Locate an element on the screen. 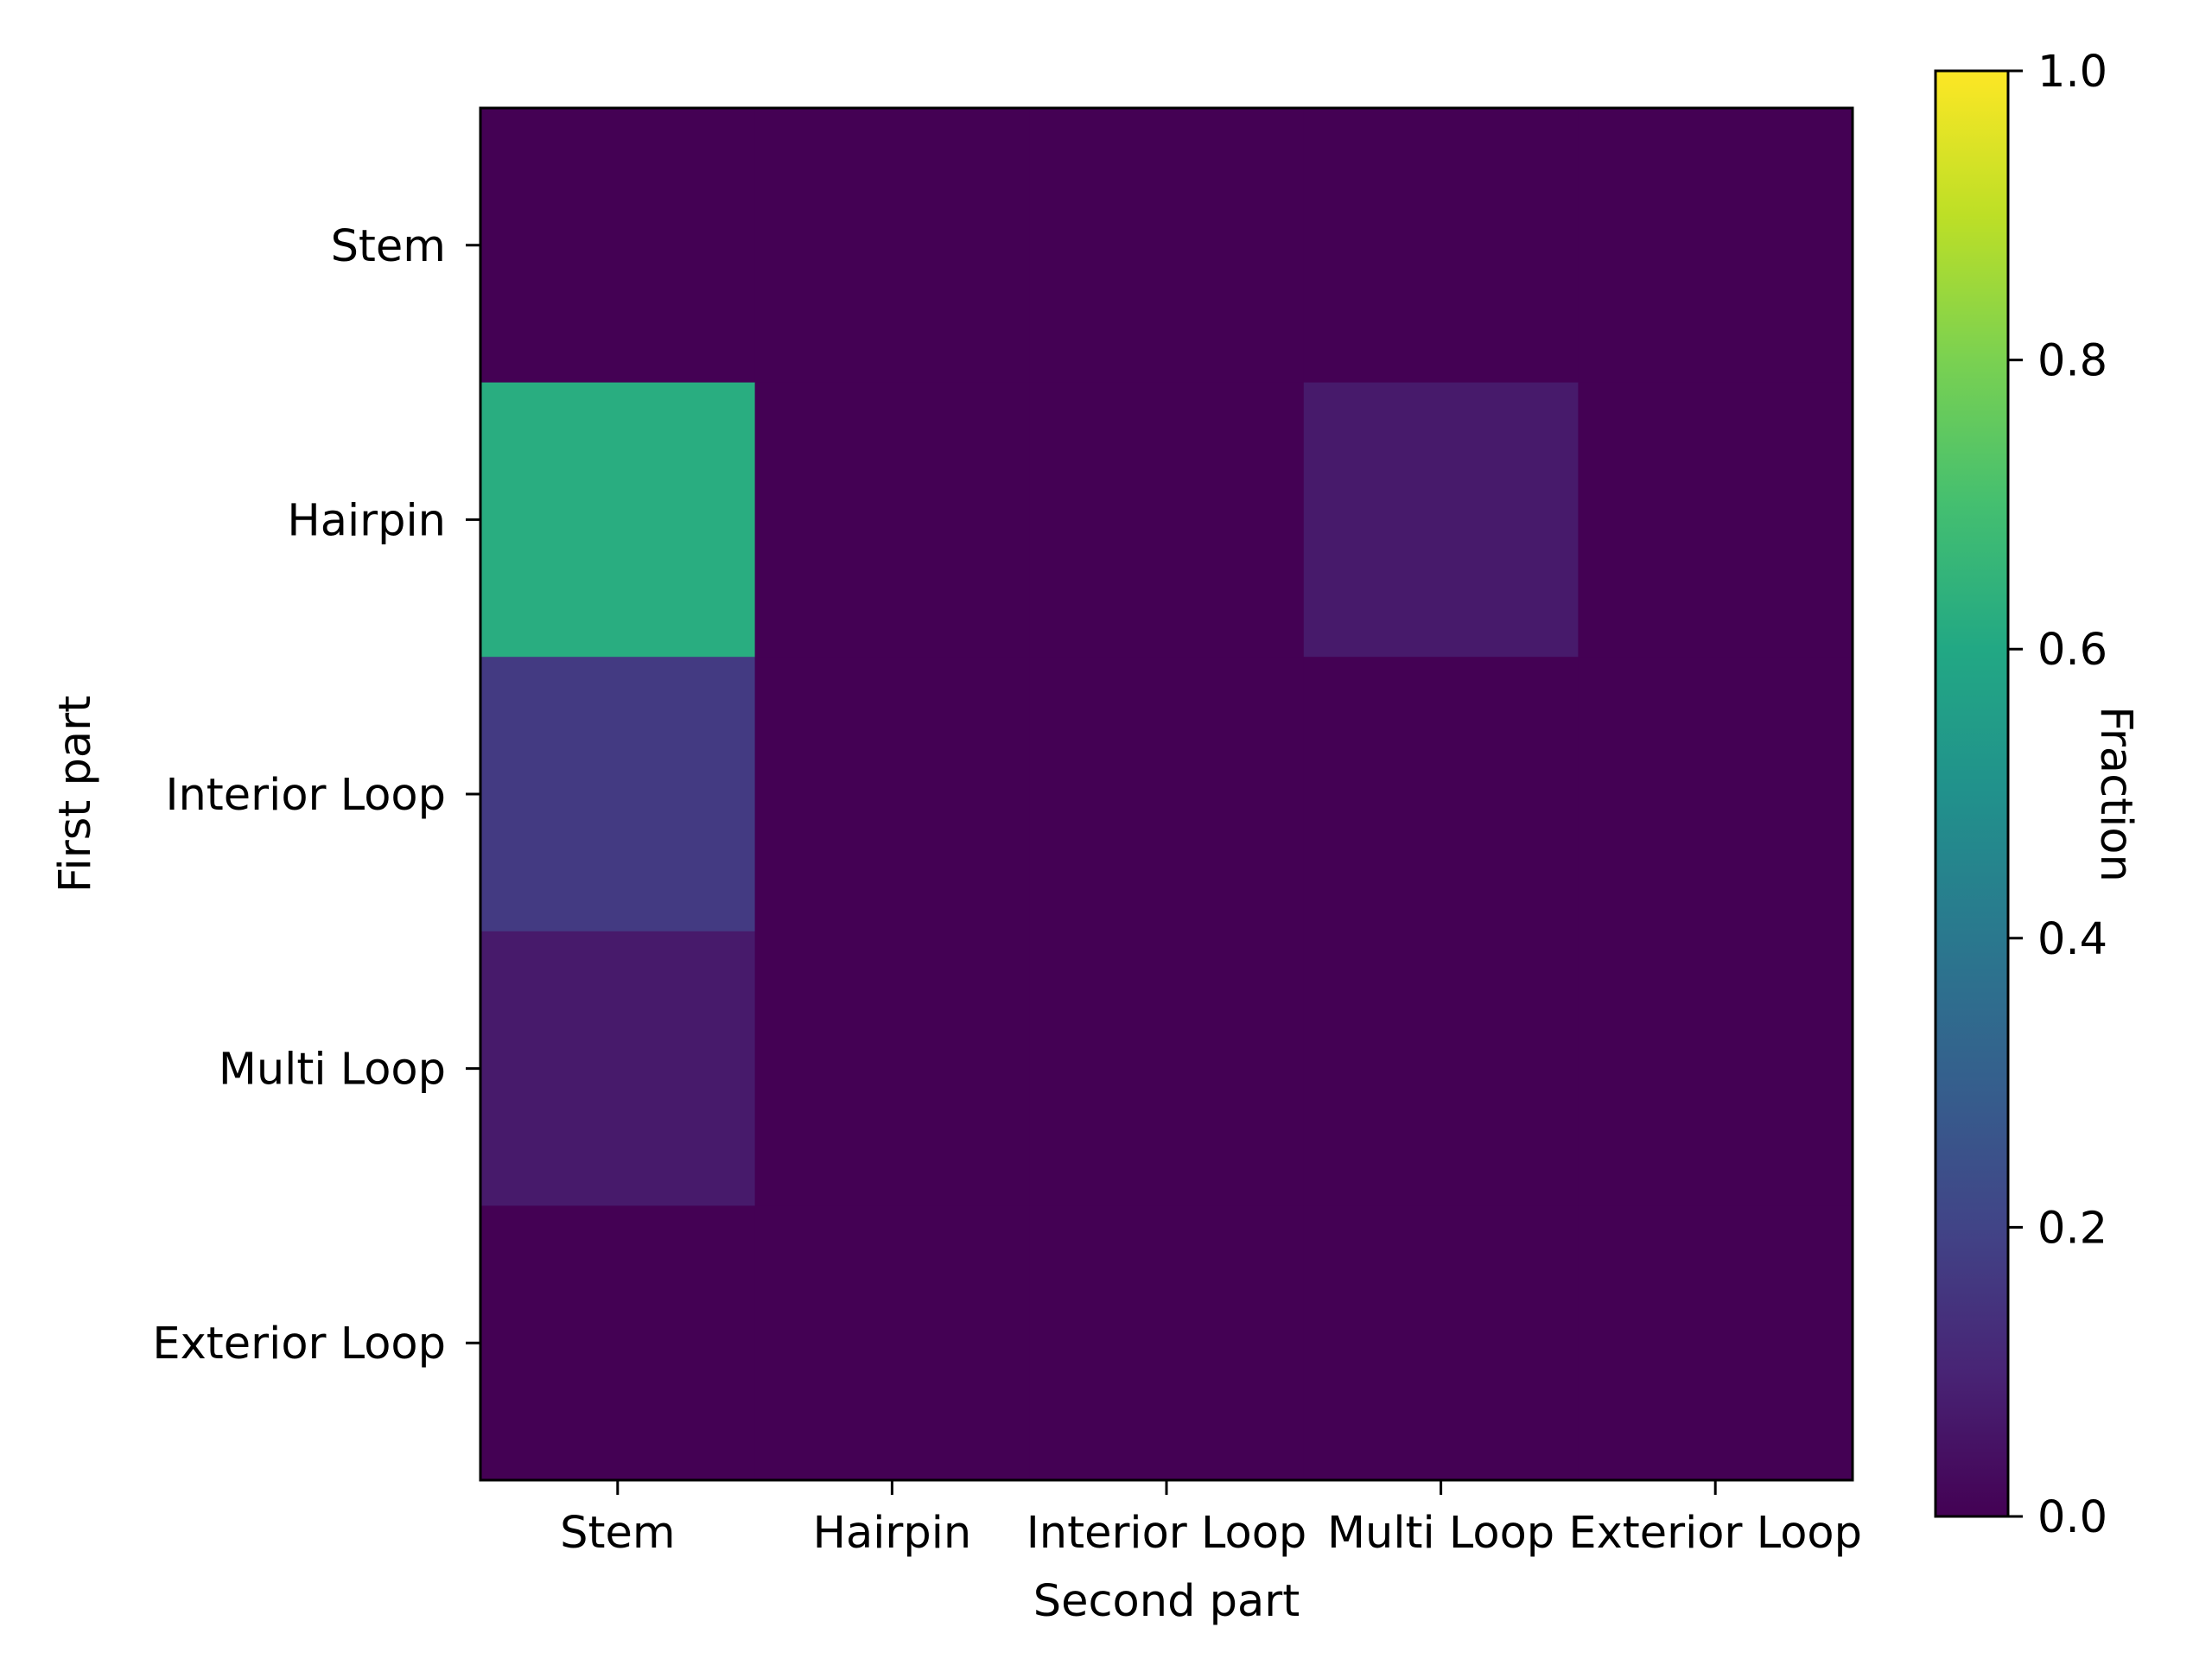  heatmap-cell-r2-c4 is located at coordinates (1715, 794).